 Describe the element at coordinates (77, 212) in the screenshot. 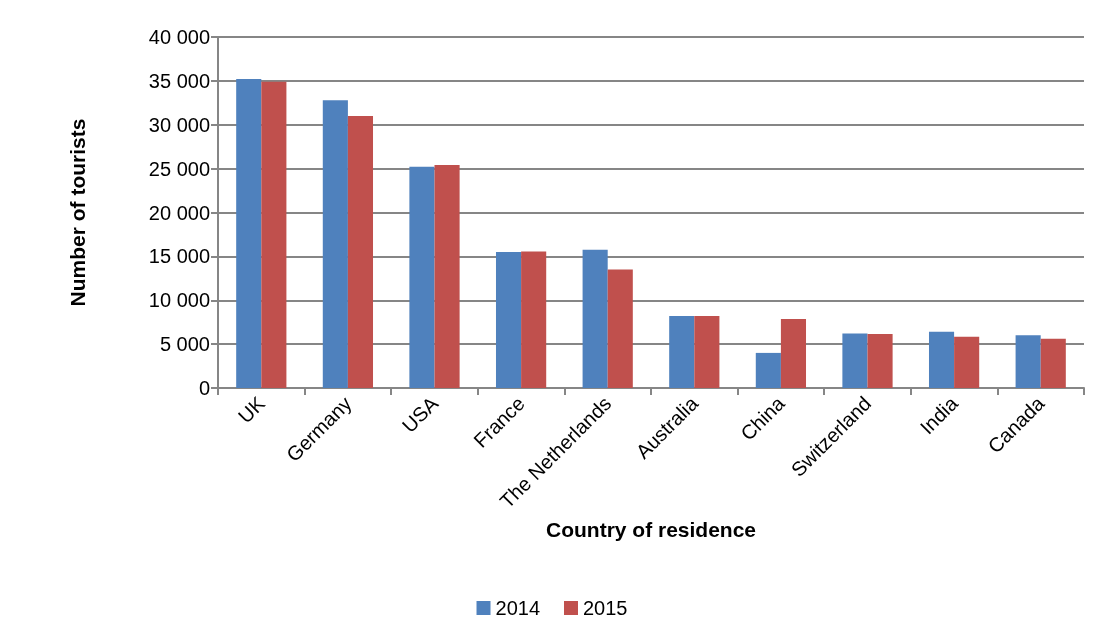

I see `y-axis-title: Number of tourists` at that location.